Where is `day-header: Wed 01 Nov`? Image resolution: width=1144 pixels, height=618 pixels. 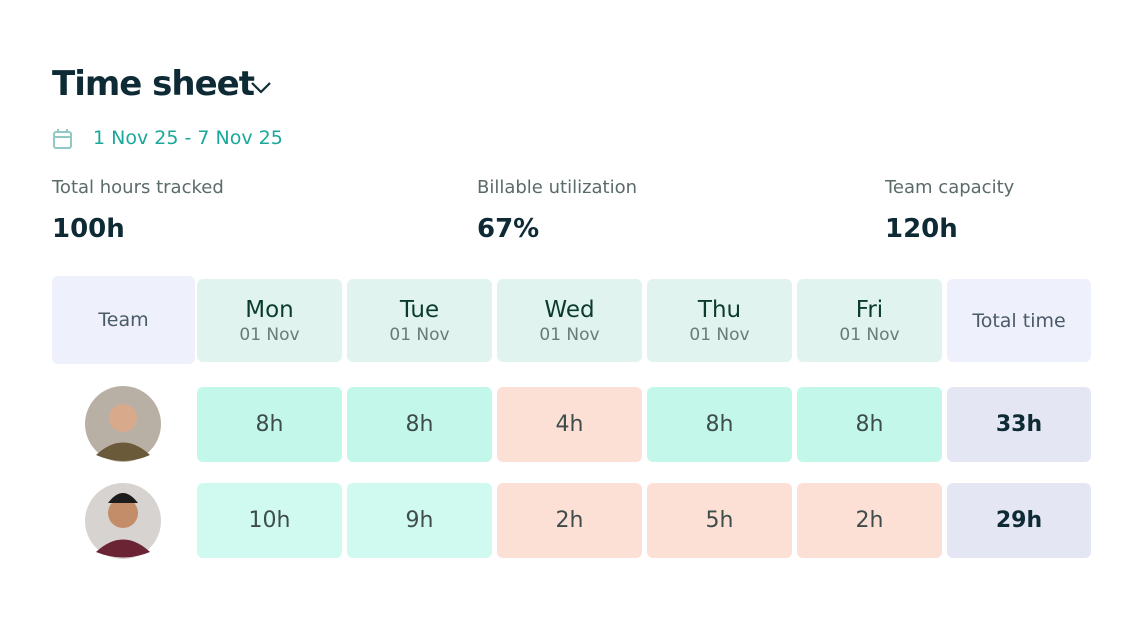 day-header: Wed 01 Nov is located at coordinates (569, 320).